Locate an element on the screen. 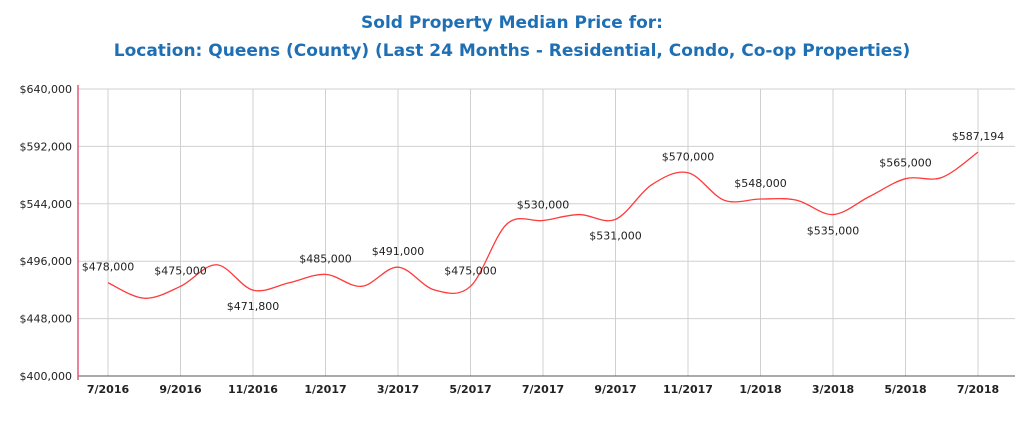  value-label: $531,000 is located at coordinates (615, 235).